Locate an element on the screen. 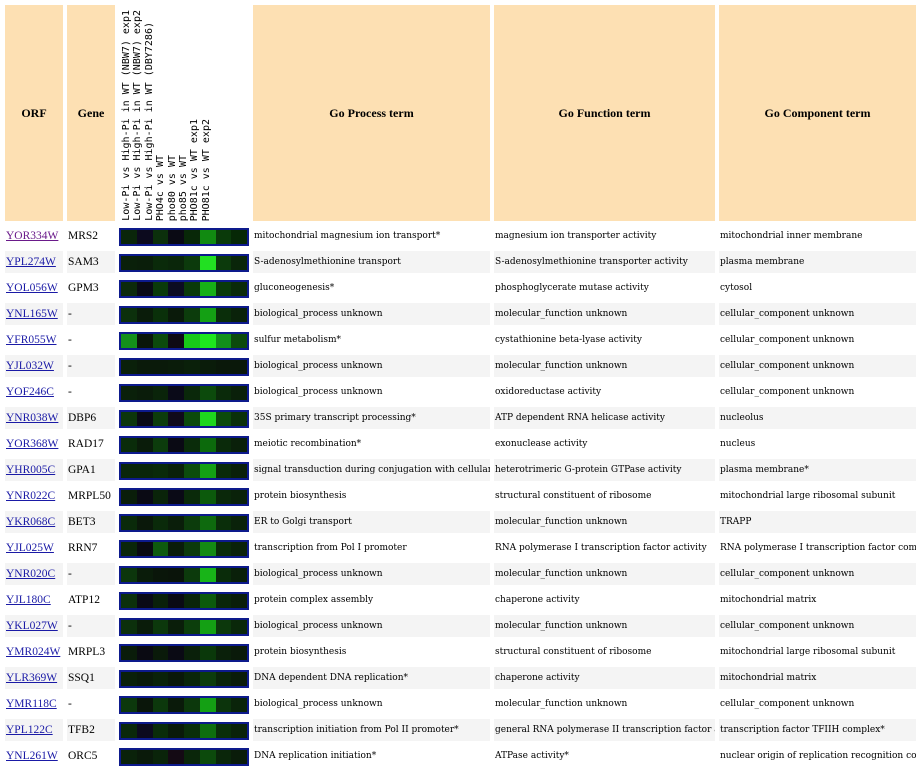 The height and width of the screenshot is (771, 924). orf-link: YNL165W is located at coordinates (32, 314).